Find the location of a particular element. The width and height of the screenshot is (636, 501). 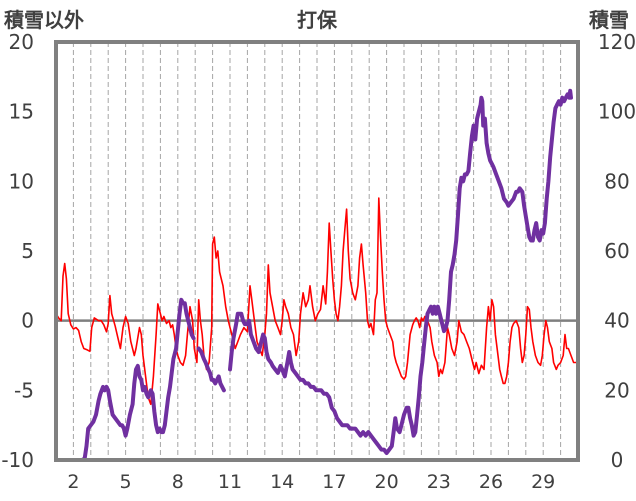

x-tick-label: 2 is located at coordinates (73, 482).